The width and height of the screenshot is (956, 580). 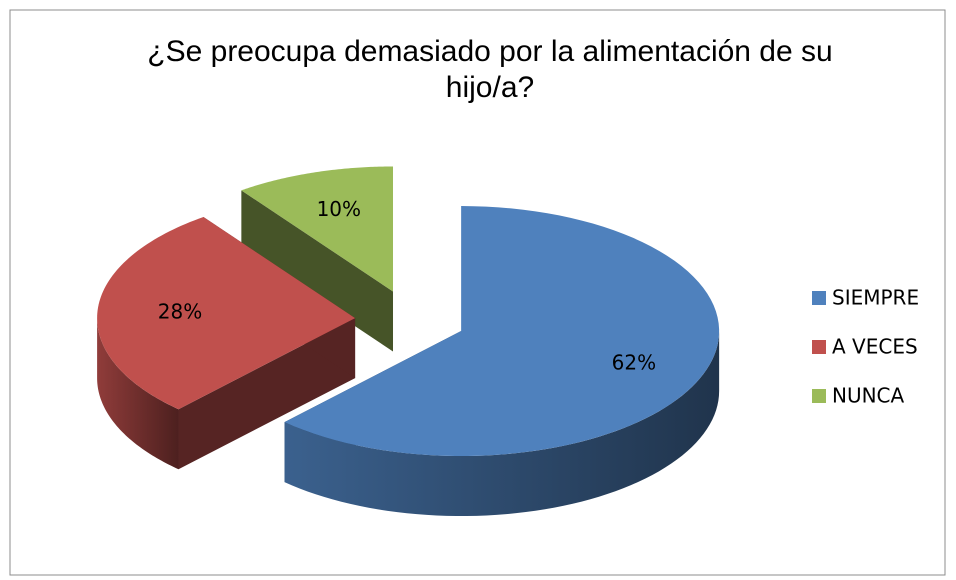 What do you see at coordinates (634, 363) in the screenshot?
I see `data-label: 62%` at bounding box center [634, 363].